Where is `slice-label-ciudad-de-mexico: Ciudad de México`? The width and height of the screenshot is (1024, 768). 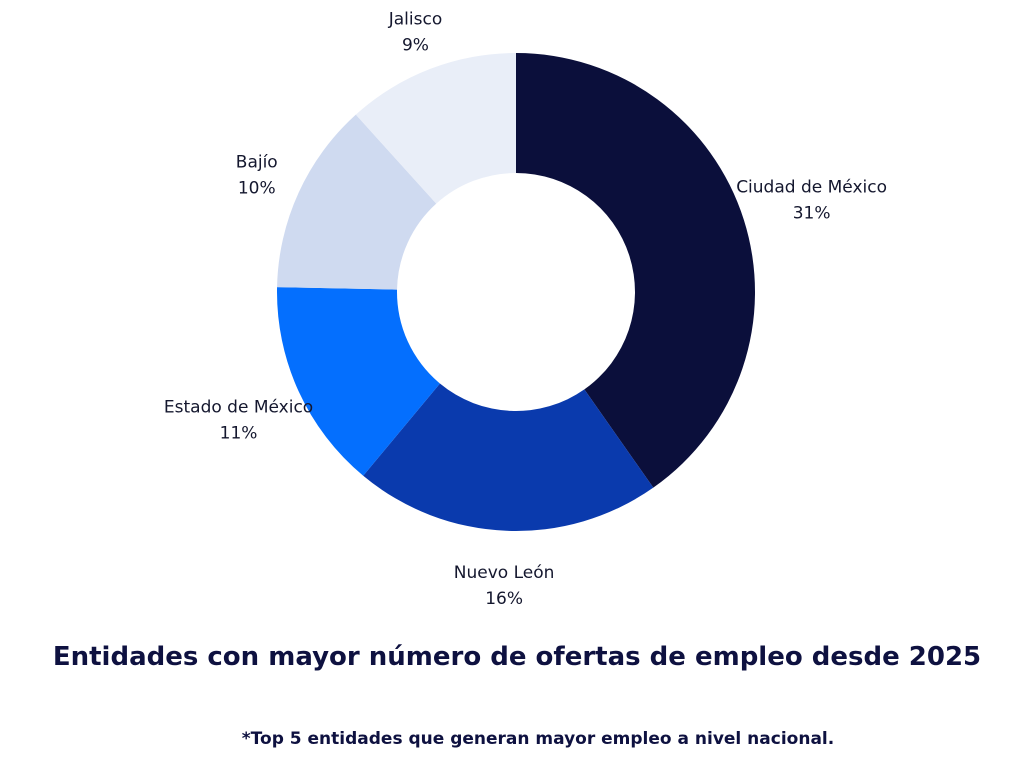 slice-label-ciudad-de-mexico: Ciudad de México is located at coordinates (811, 188).